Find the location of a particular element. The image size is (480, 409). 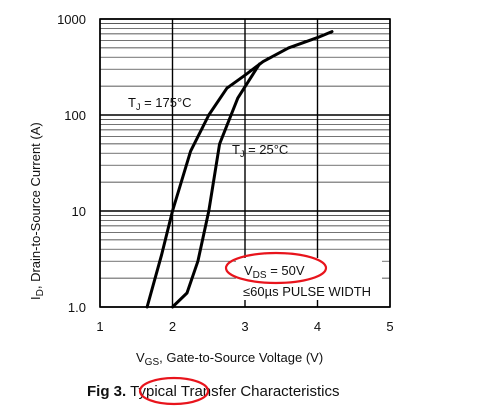

y-tick-label: 1.0 is located at coordinates (77, 307).